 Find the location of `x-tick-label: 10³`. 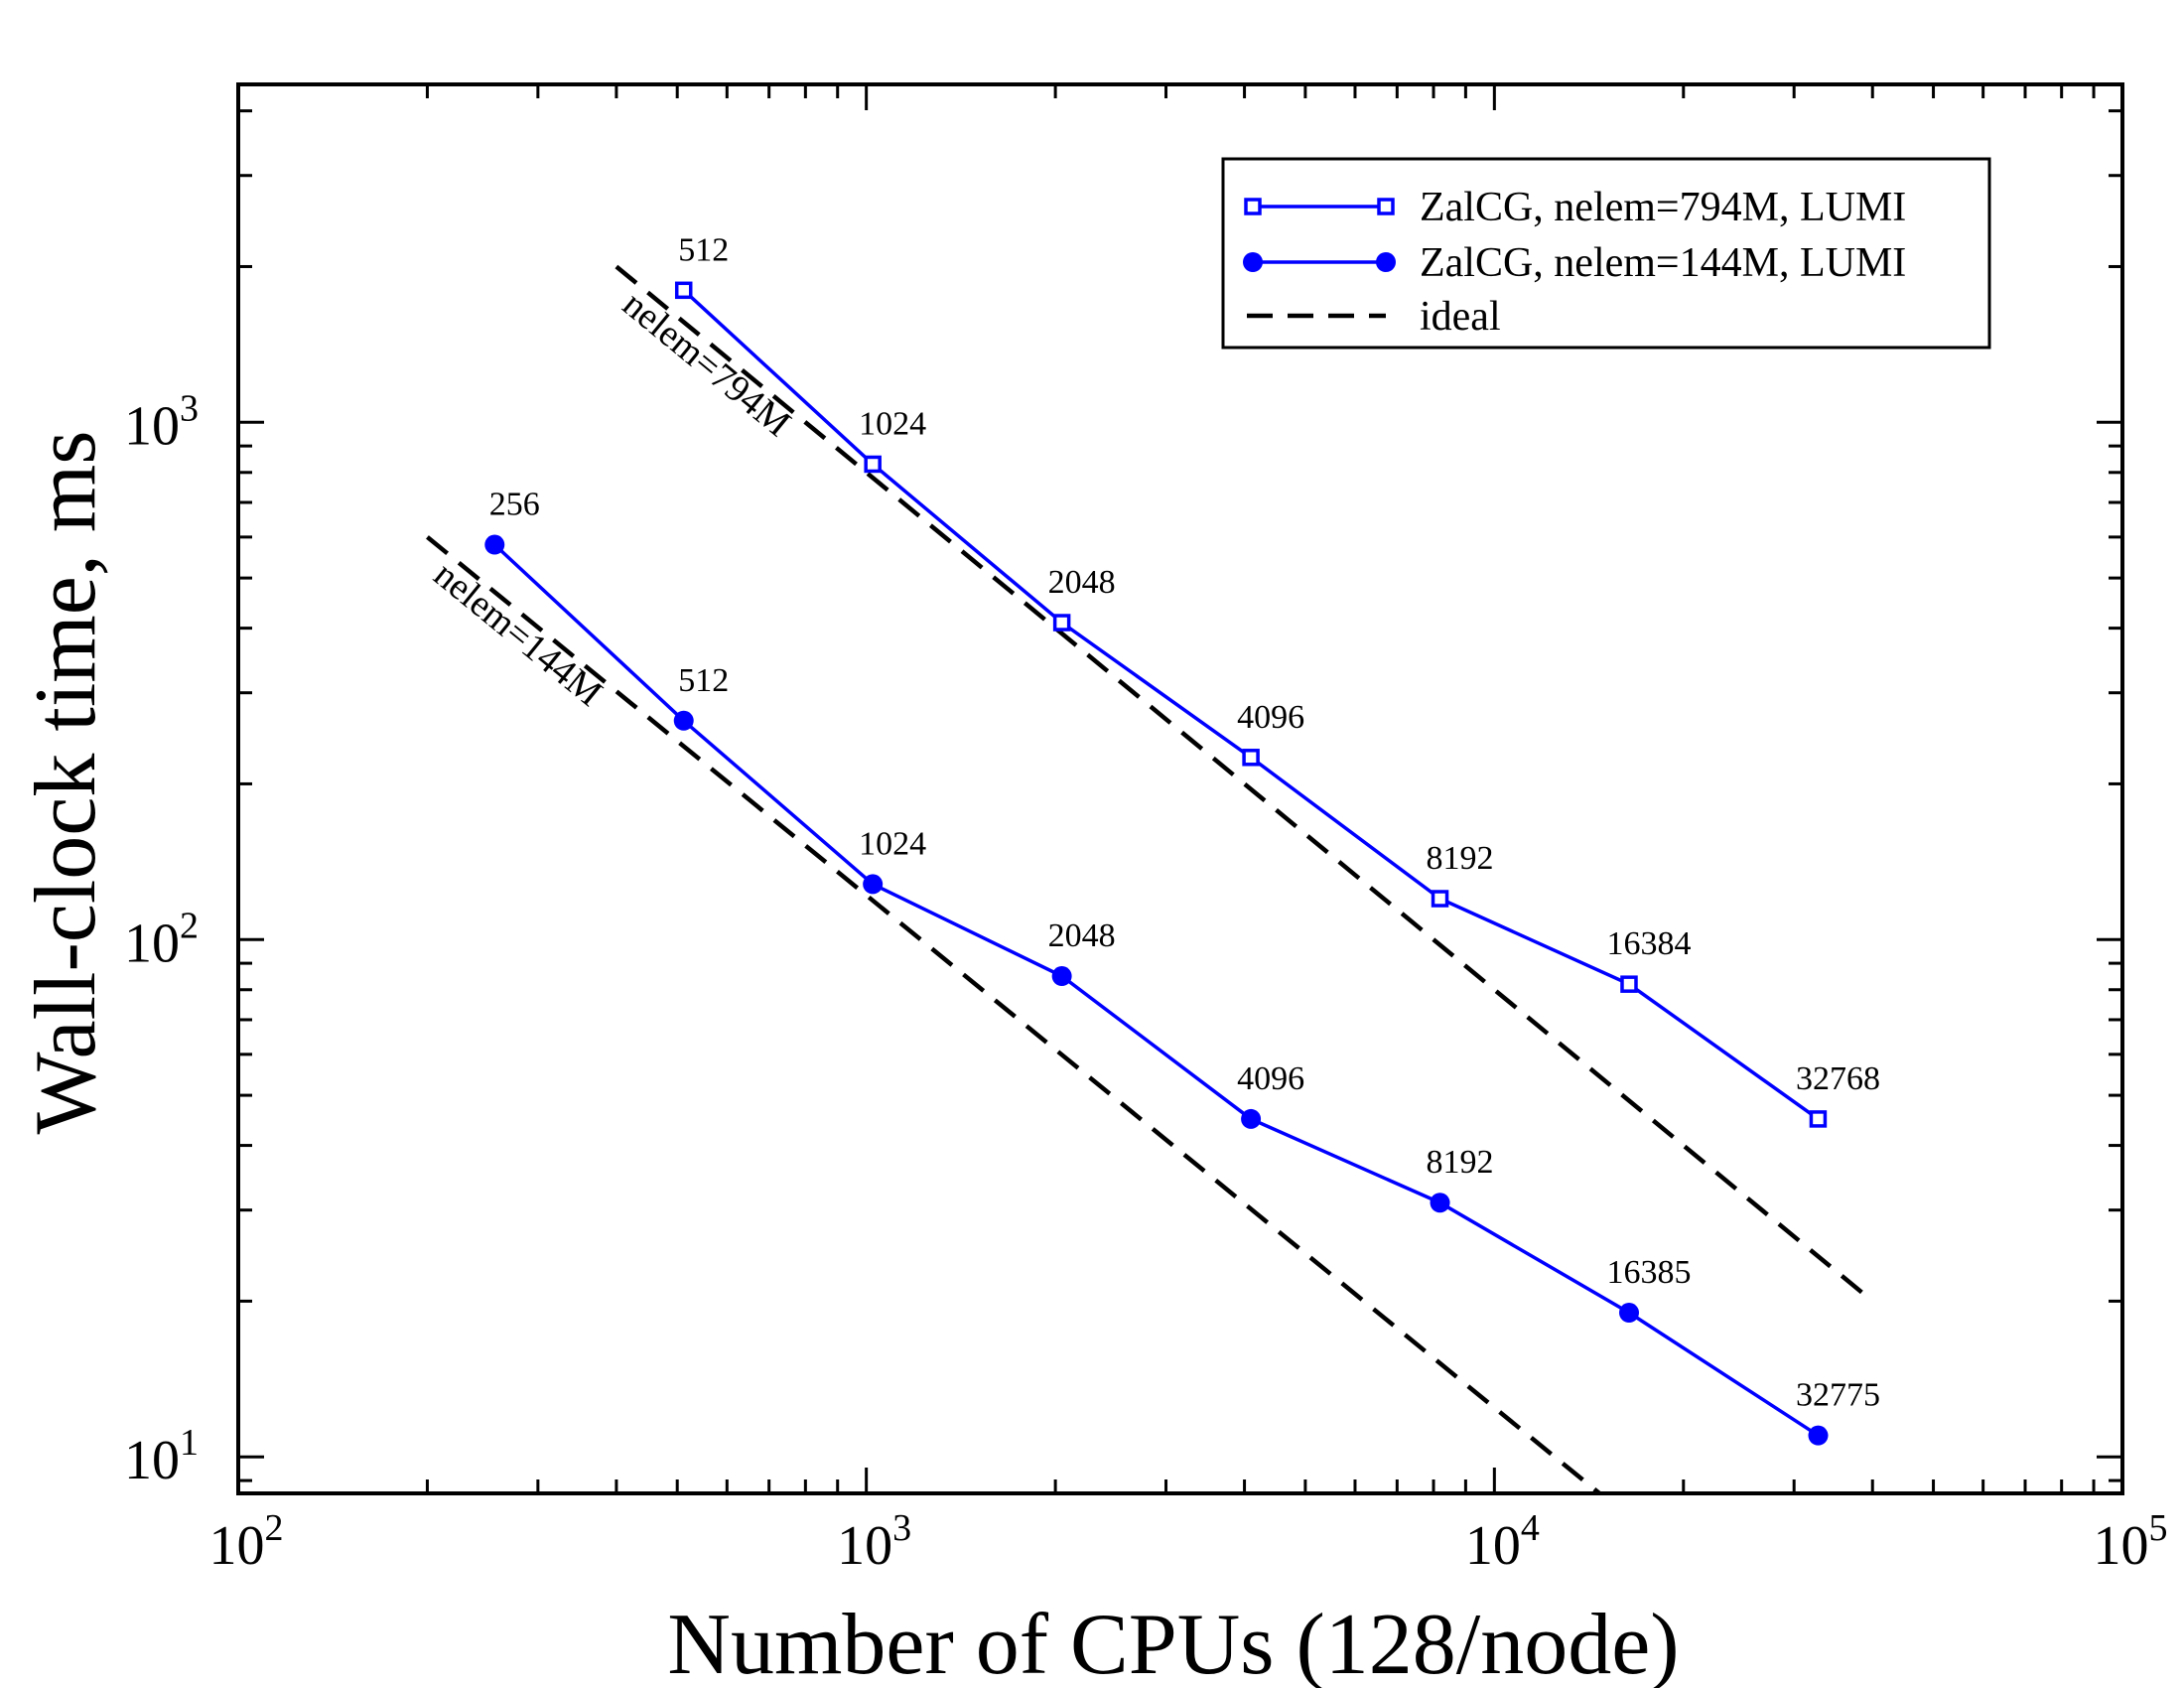

x-tick-label: 10³ is located at coordinates (874, 1542).